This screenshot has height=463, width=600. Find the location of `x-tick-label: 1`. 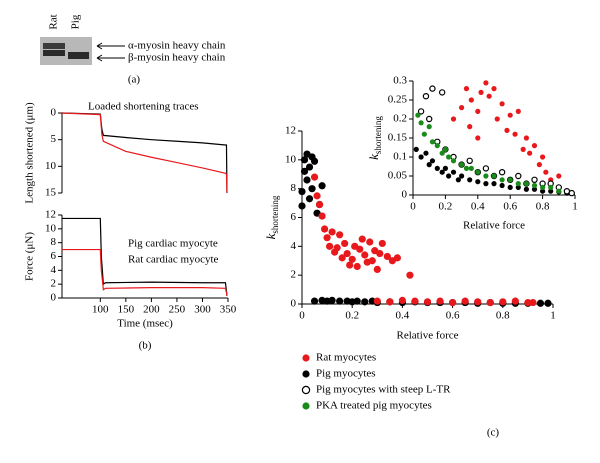

x-tick-label: 1 is located at coordinates (553, 316).